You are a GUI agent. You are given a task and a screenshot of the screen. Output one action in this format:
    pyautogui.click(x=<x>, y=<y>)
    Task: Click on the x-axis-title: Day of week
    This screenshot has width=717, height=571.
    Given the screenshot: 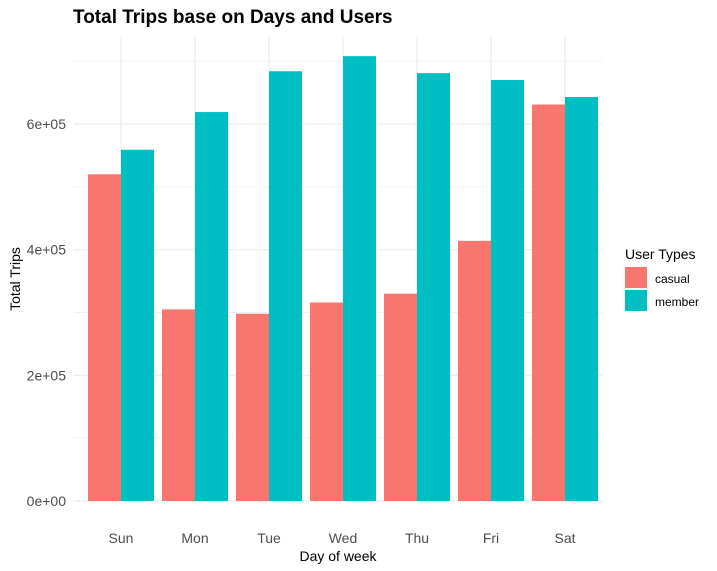 What is the action you would take?
    pyautogui.click(x=338, y=556)
    